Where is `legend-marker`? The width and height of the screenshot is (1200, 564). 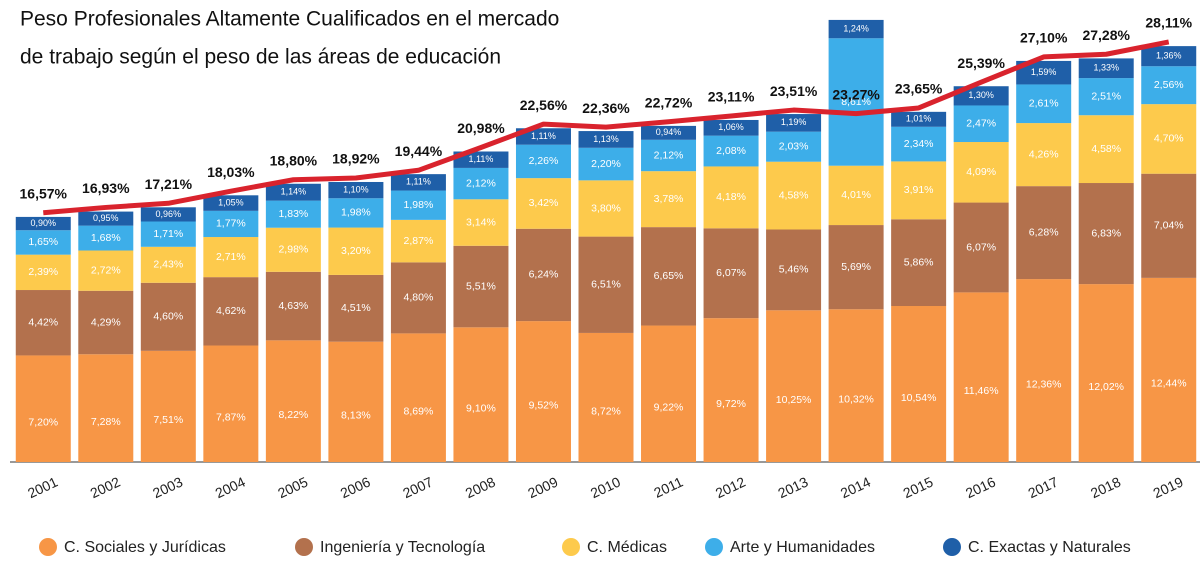 legend-marker is located at coordinates (952, 547).